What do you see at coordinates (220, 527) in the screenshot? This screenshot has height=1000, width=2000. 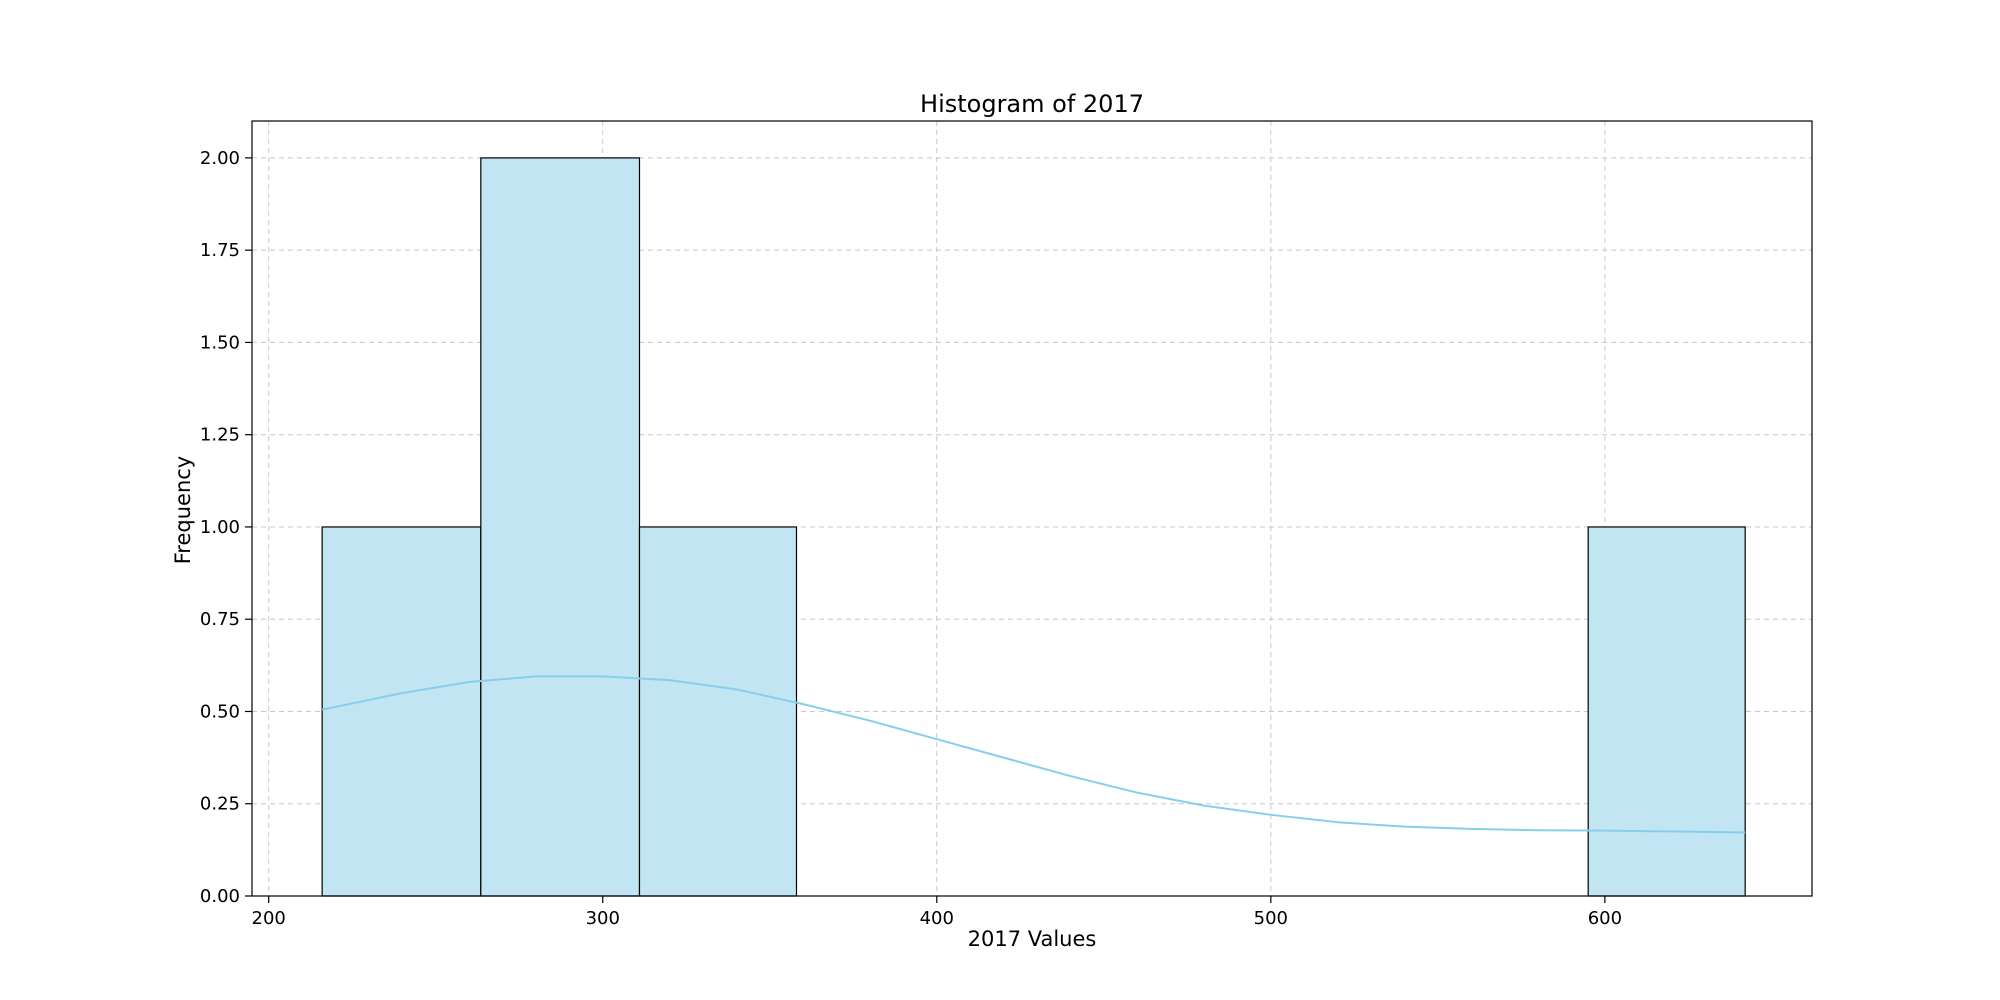 I see `y-tick-label: 1.00` at bounding box center [220, 527].